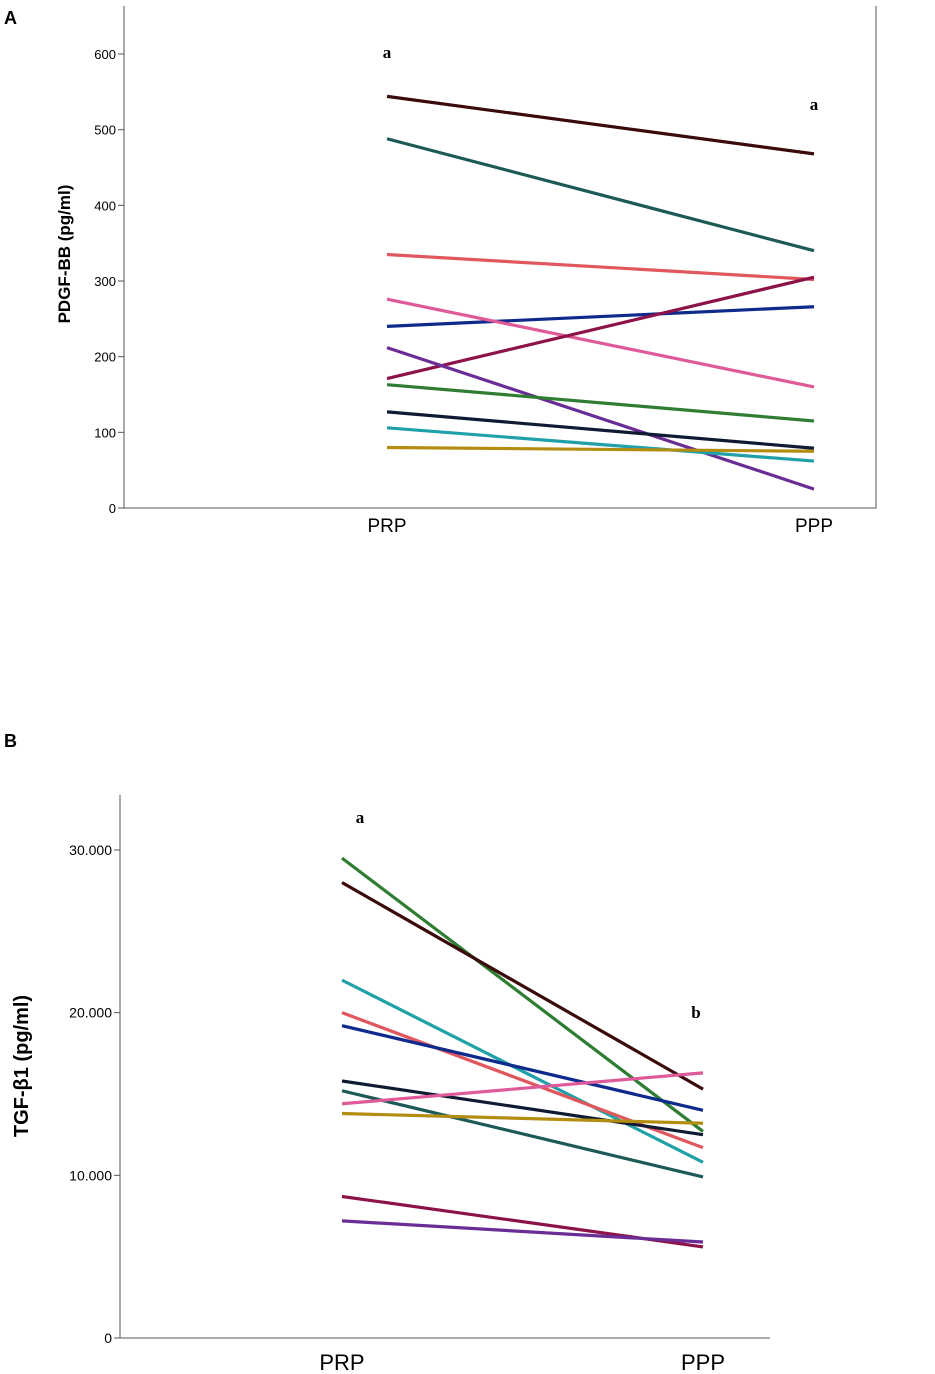 Image resolution: width=935 pixels, height=1374 pixels. I want to click on panel-a-y-axis-label: PDGF-BB (pg/ml), so click(64, 254).